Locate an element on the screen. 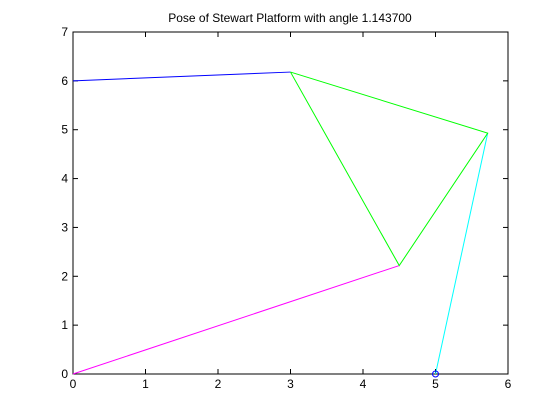 This screenshot has width=560, height=420. y-tick-label: 0 is located at coordinates (64, 374).